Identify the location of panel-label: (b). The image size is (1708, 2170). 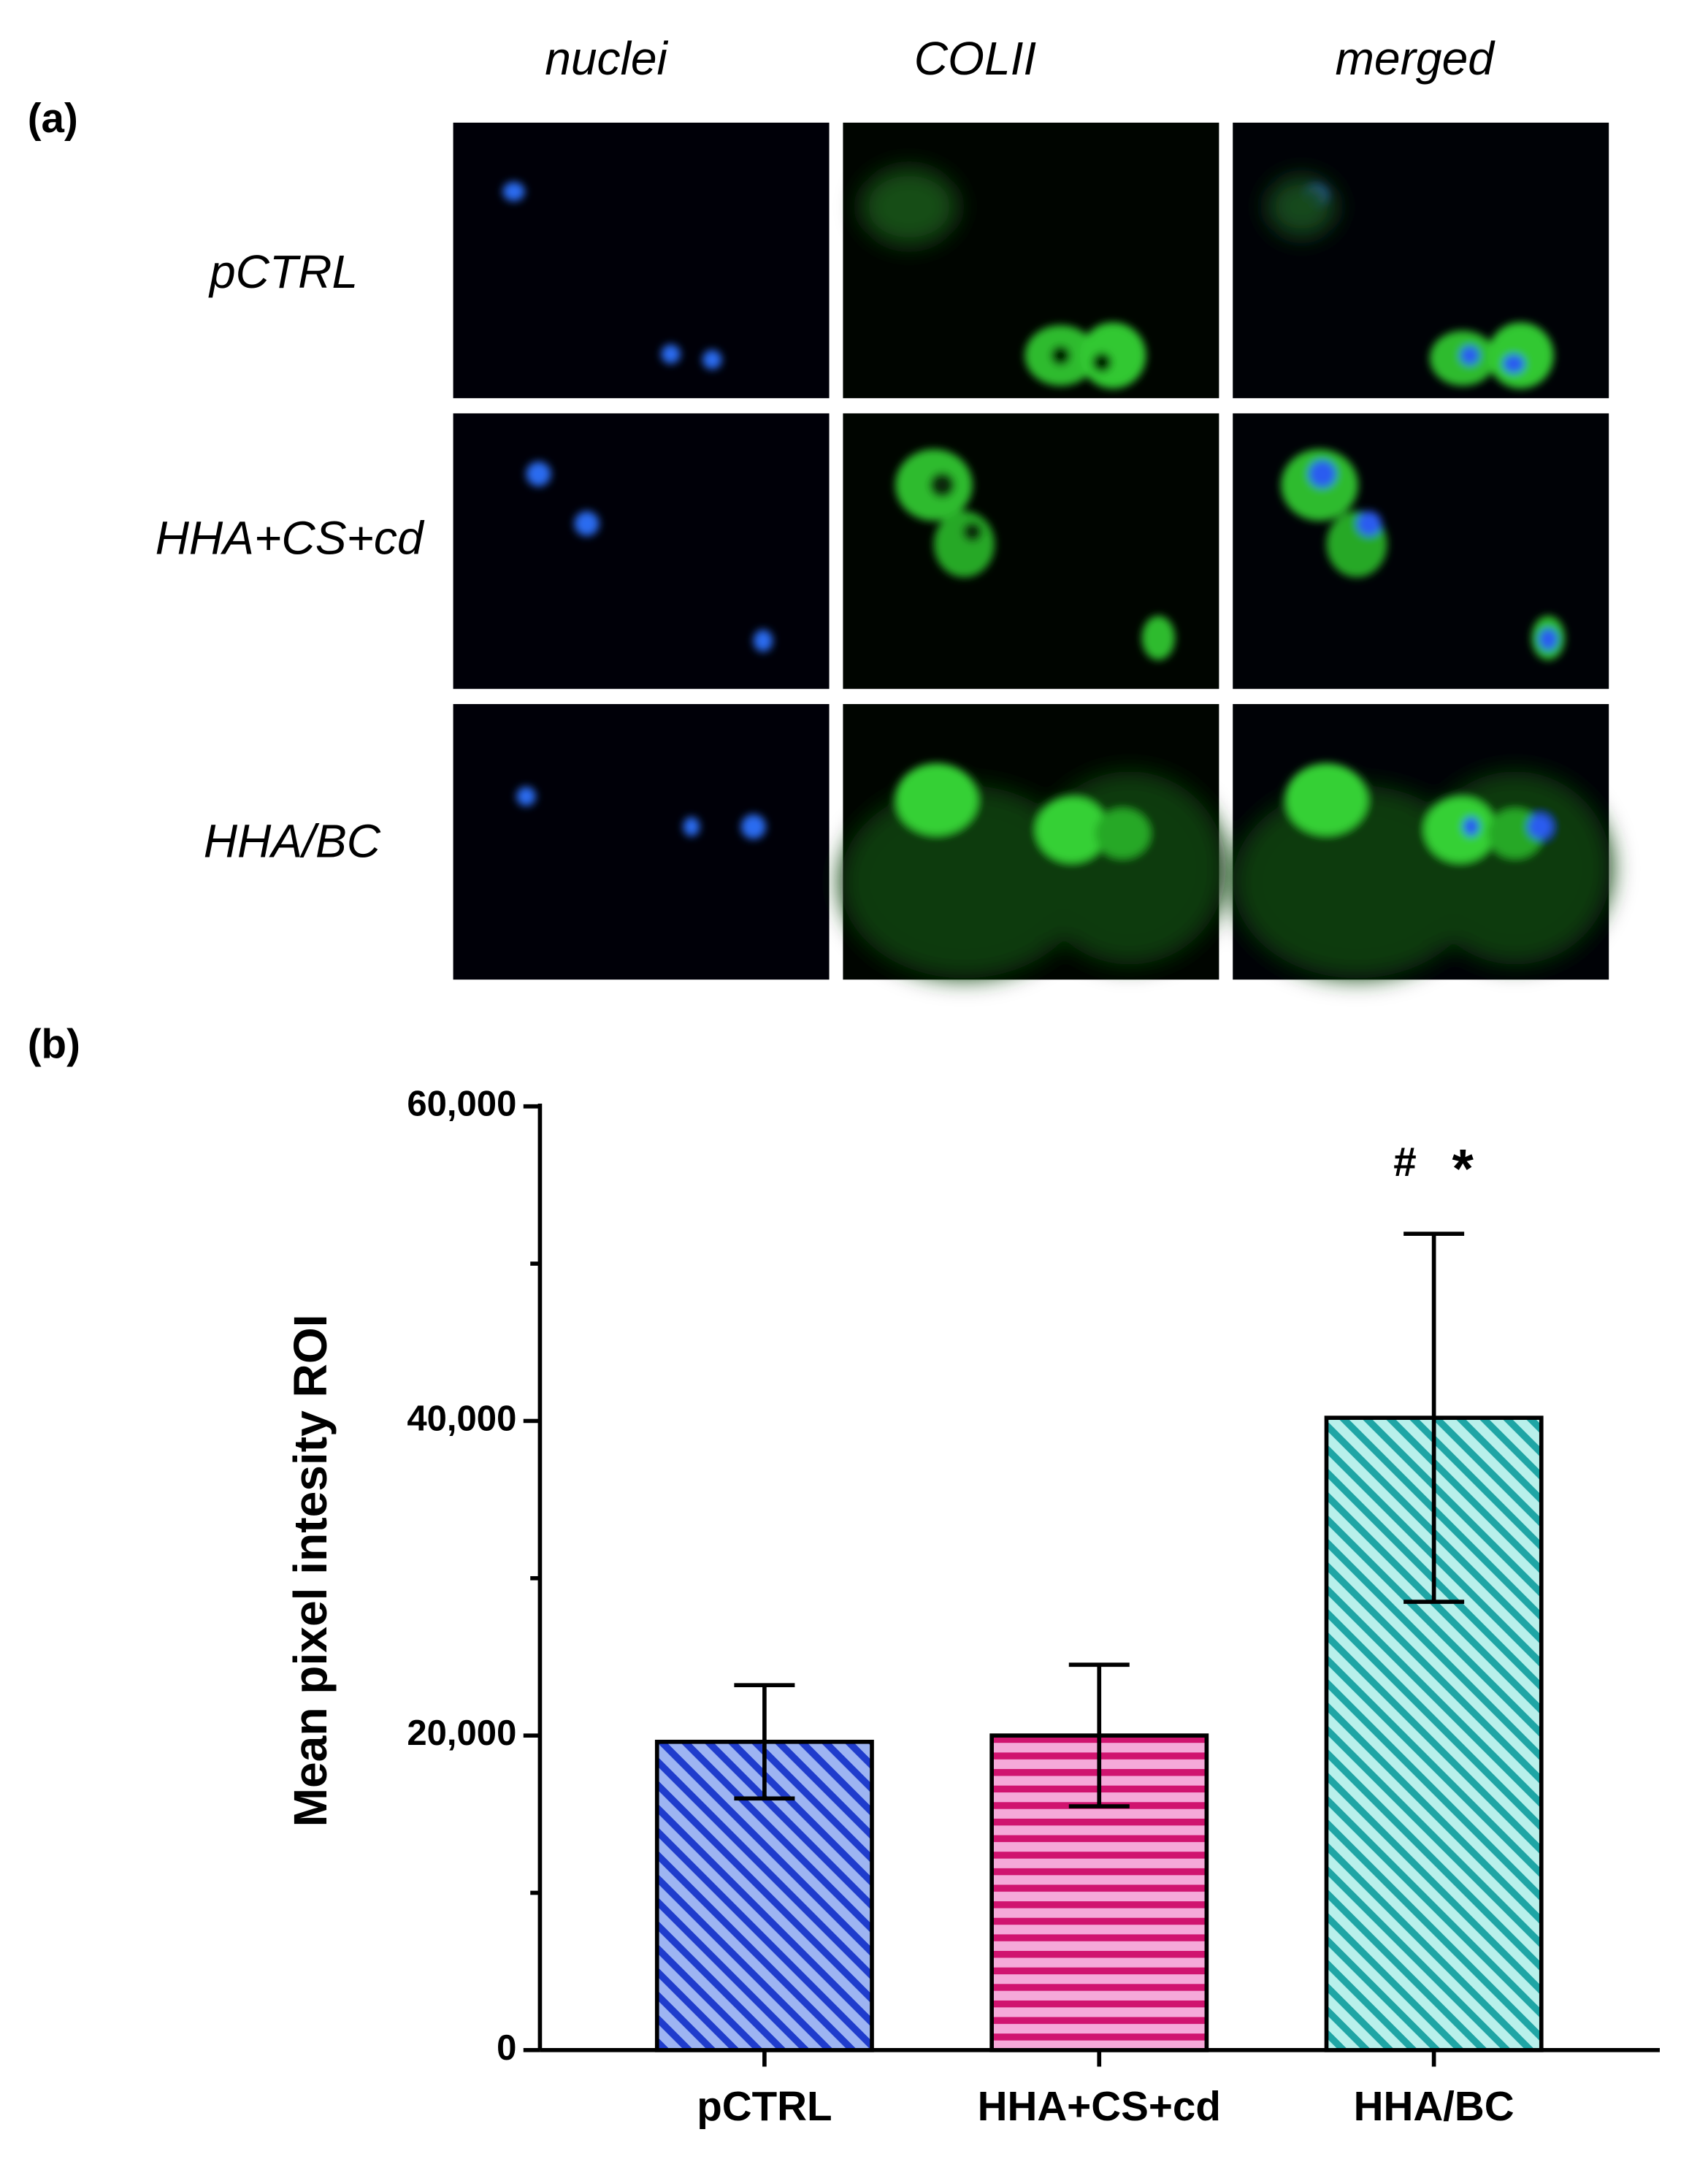
(54, 1044).